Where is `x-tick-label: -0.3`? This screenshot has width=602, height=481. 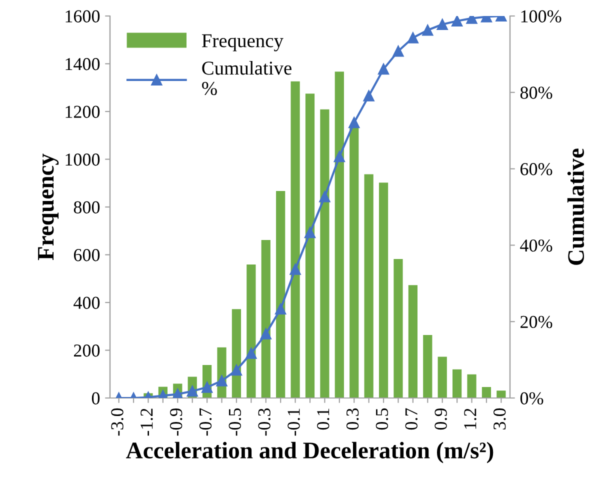
x-tick-label: -0.3 is located at coordinates (264, 422).